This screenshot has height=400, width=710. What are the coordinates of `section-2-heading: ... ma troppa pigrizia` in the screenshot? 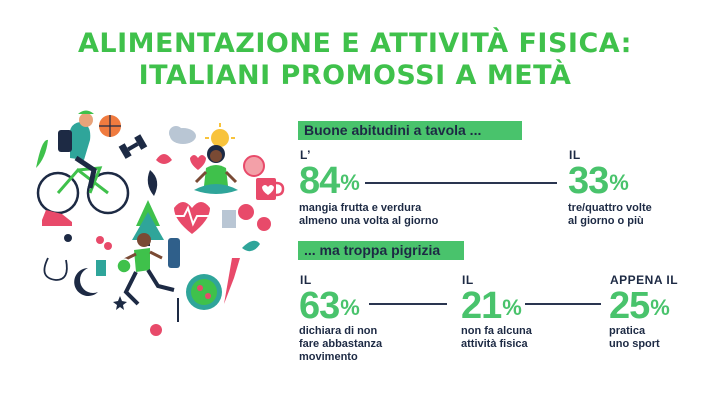 It's located at (372, 250).